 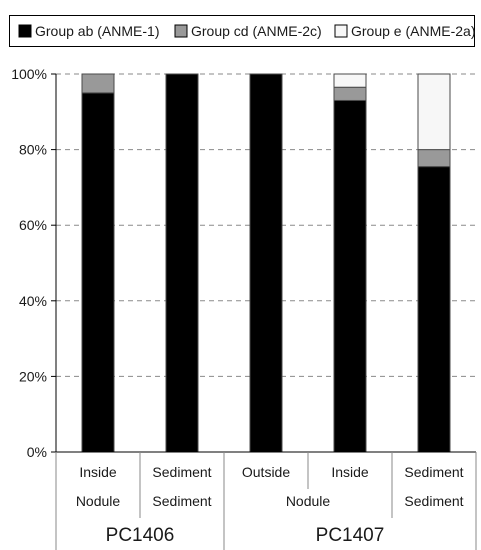 I want to click on legend-box, so click(x=242, y=31).